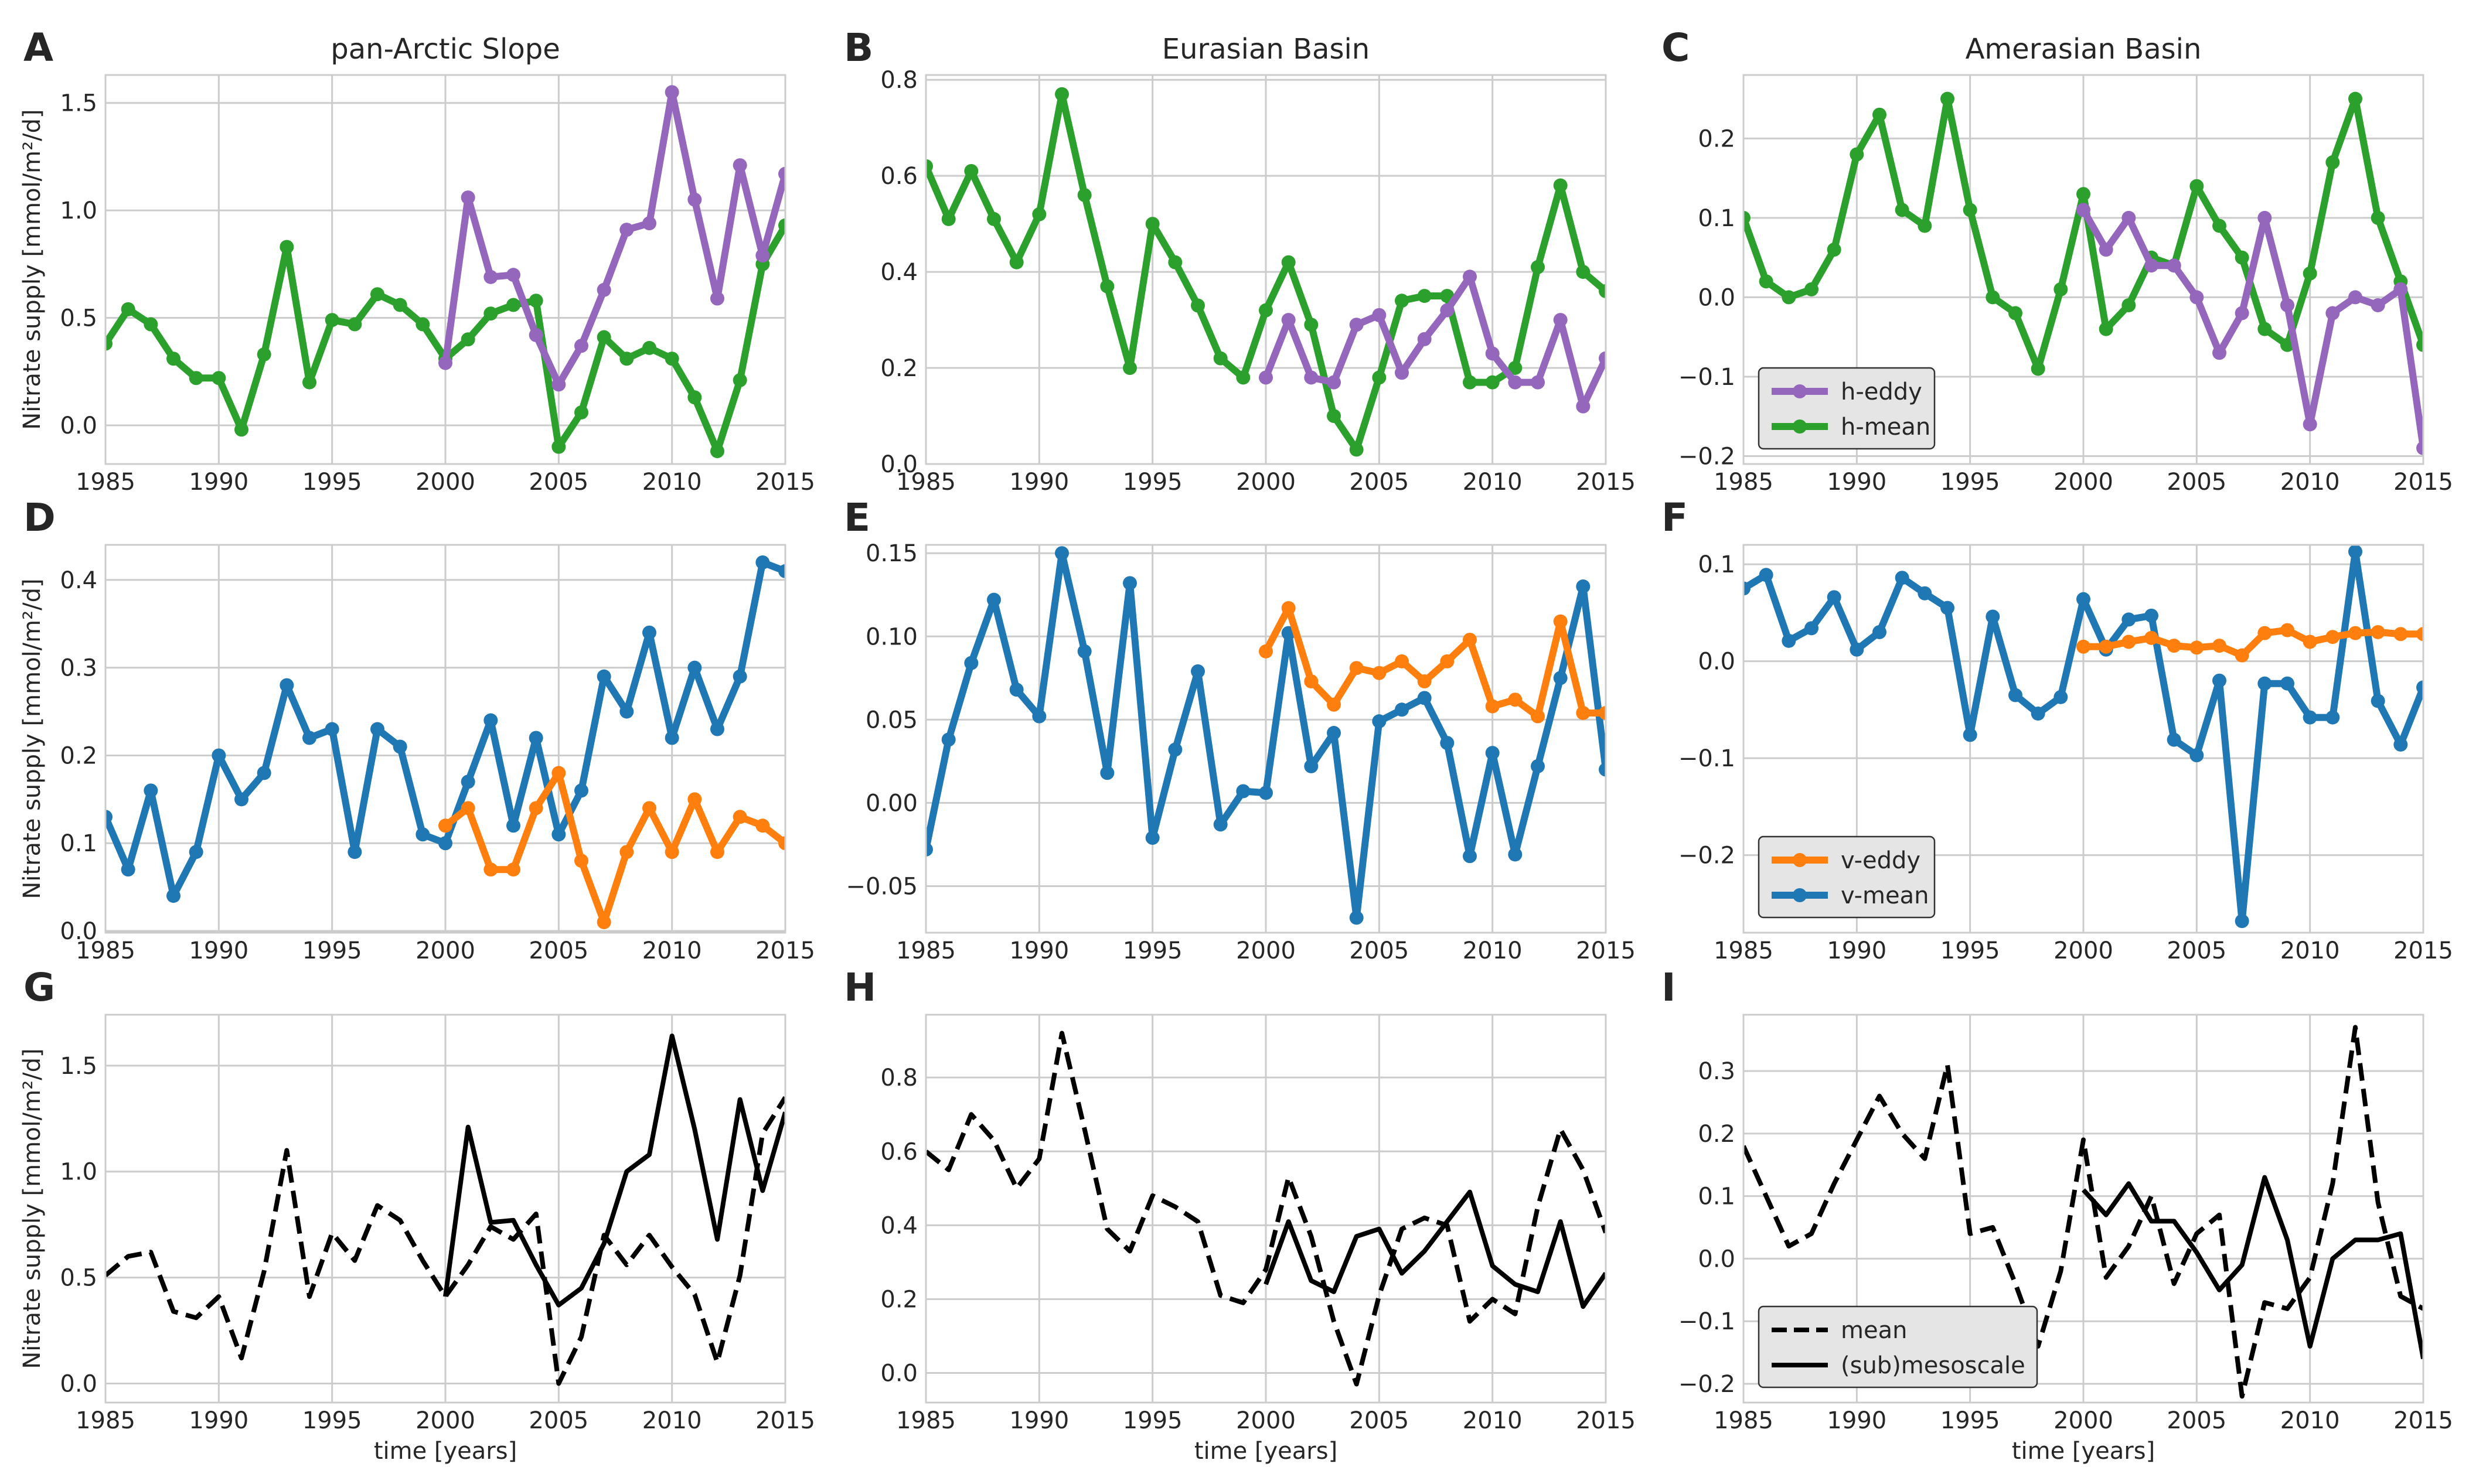 This screenshot has width=2469, height=1484. What do you see at coordinates (32, 1208) in the screenshot?
I see `y-axis-label: Nitrate supply [mmol/m²/d]` at bounding box center [32, 1208].